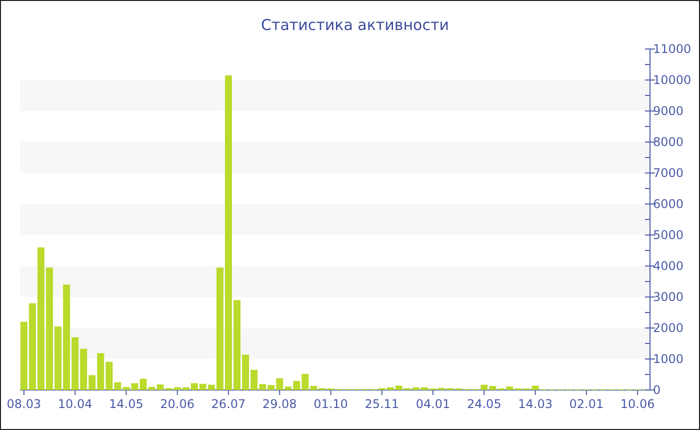 Image resolution: width=700 pixels, height=430 pixels. I want to click on y-tick-label: 3000, so click(668, 297).